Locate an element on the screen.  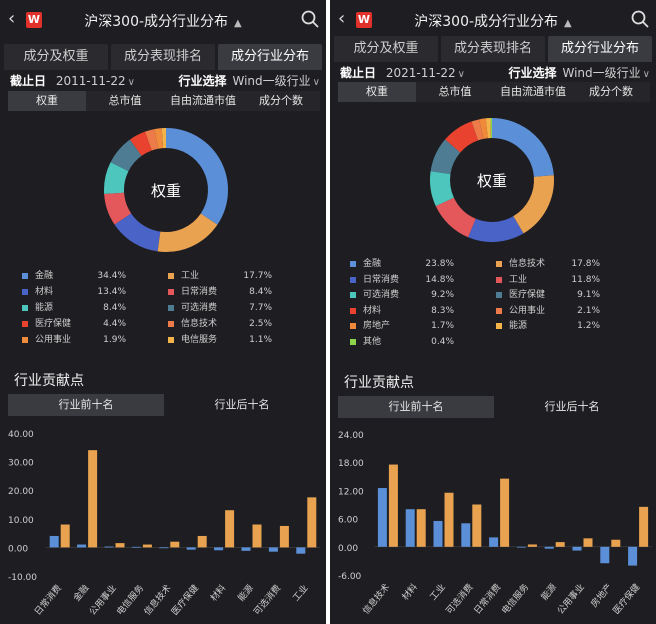
legend-item: 可选消费 7.7% is located at coordinates (238, 308).